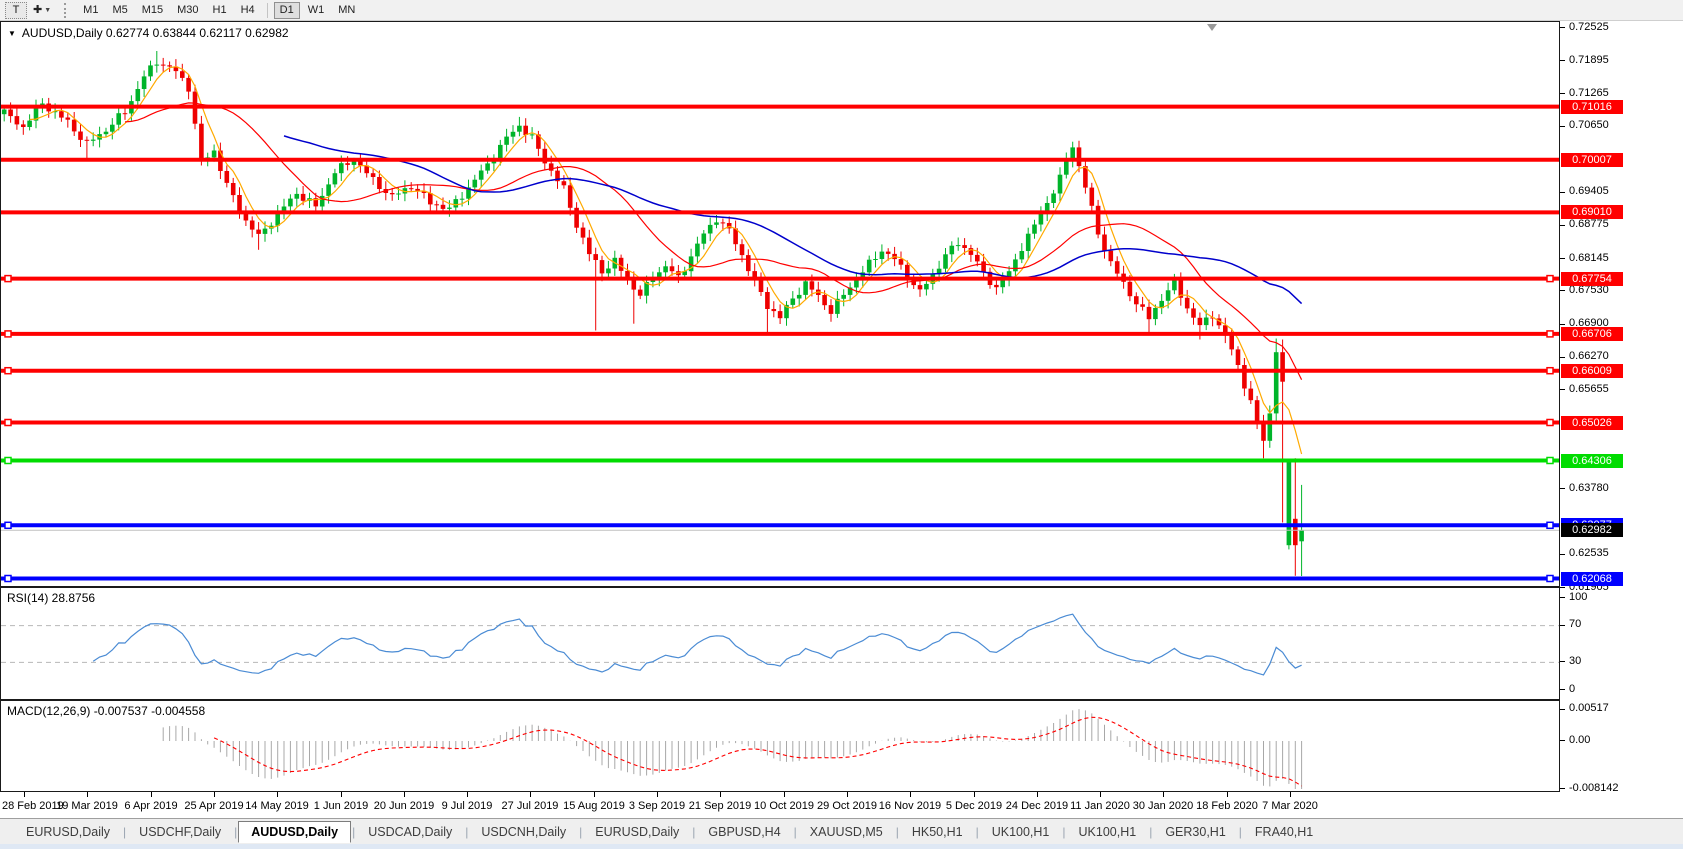  What do you see at coordinates (1592, 530) in the screenshot?
I see `current-price-label: 0.62982` at bounding box center [1592, 530].